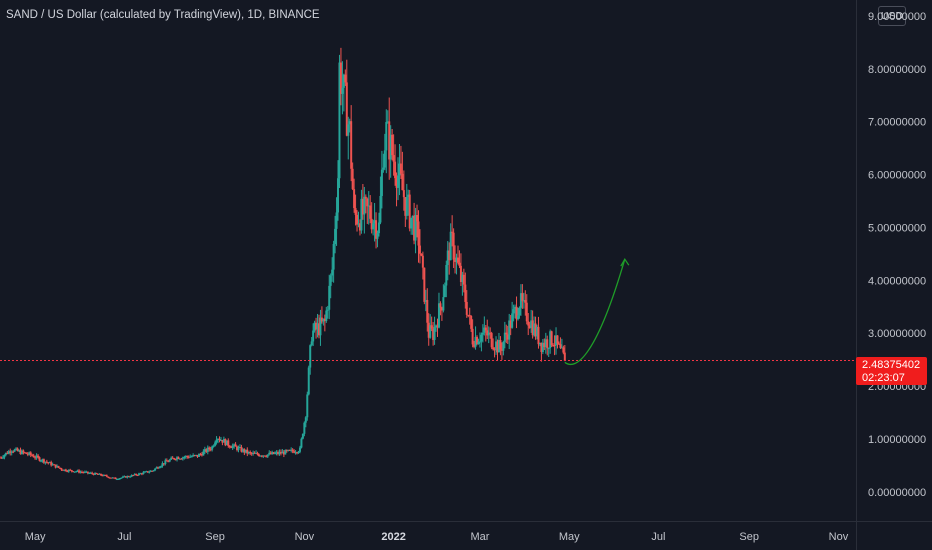 The height and width of the screenshot is (550, 932). Describe the element at coordinates (658, 537) in the screenshot. I see `x-tick-label: Jul` at that location.